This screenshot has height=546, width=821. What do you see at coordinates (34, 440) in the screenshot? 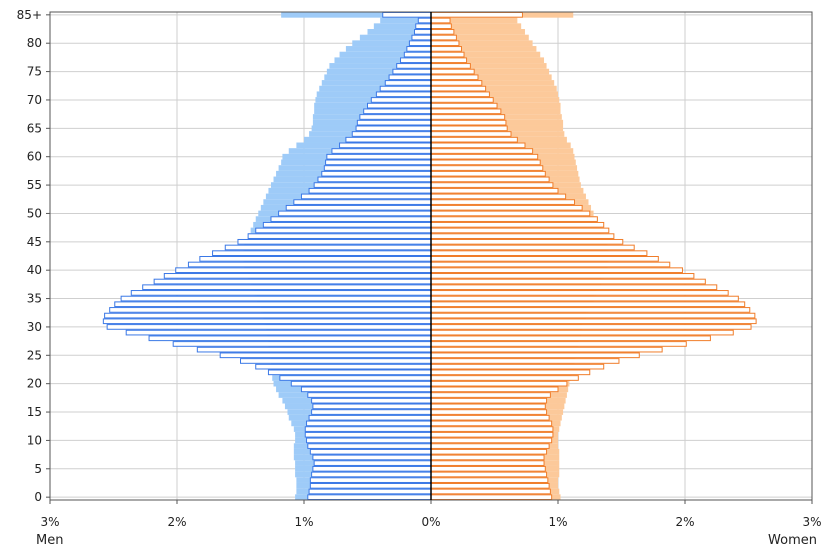
I see `y-tick-label: 10` at bounding box center [34, 440].